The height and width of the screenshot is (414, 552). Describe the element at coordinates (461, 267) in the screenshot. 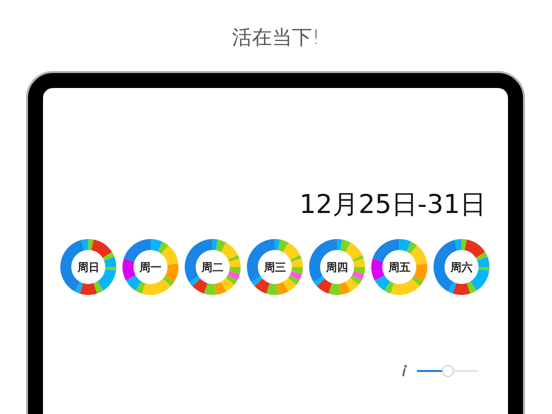

I see `text: 周六` at that location.